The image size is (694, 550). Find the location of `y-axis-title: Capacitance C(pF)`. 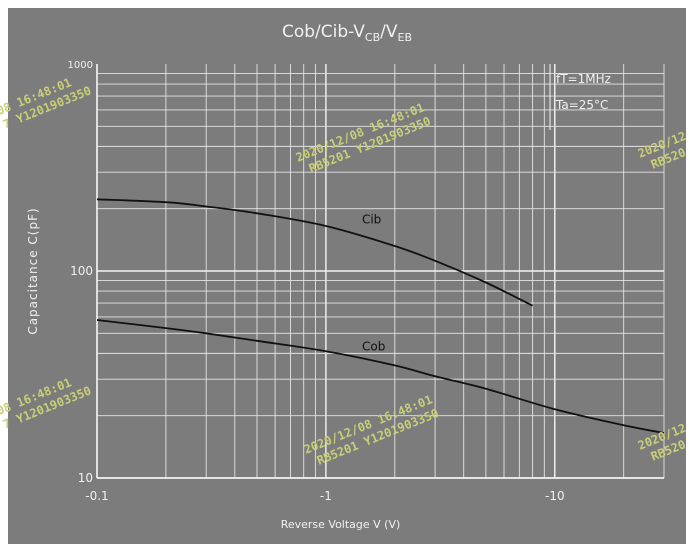

y-axis-title: Capacitance C(pF) is located at coordinates (33, 270).